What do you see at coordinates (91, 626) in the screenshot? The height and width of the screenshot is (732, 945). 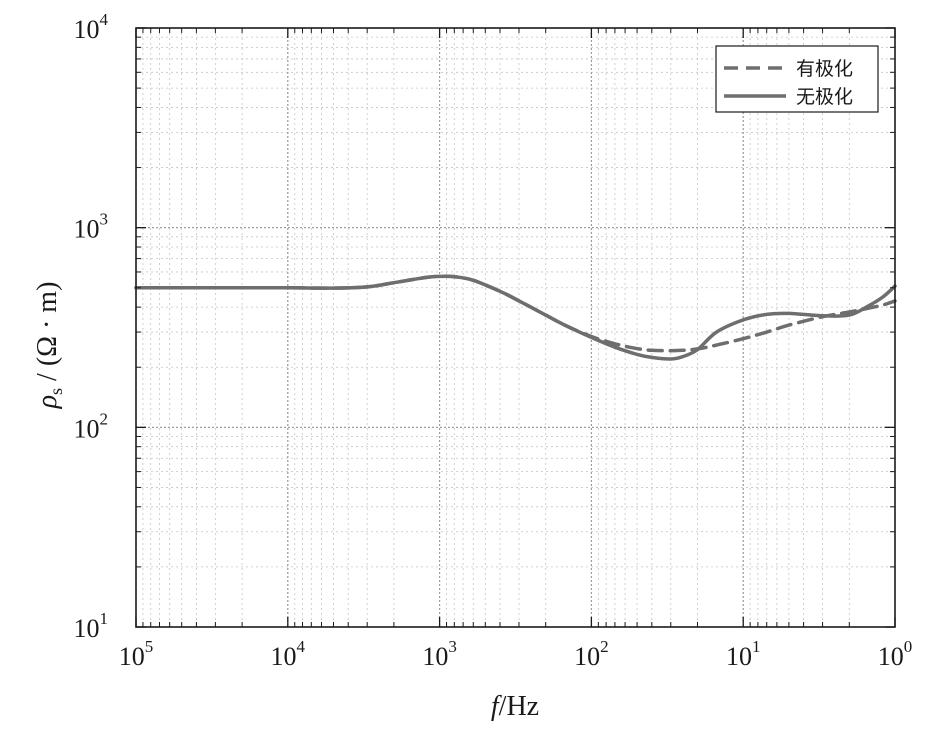 I see `y-tick-label: 10¹` at bounding box center [91, 626].